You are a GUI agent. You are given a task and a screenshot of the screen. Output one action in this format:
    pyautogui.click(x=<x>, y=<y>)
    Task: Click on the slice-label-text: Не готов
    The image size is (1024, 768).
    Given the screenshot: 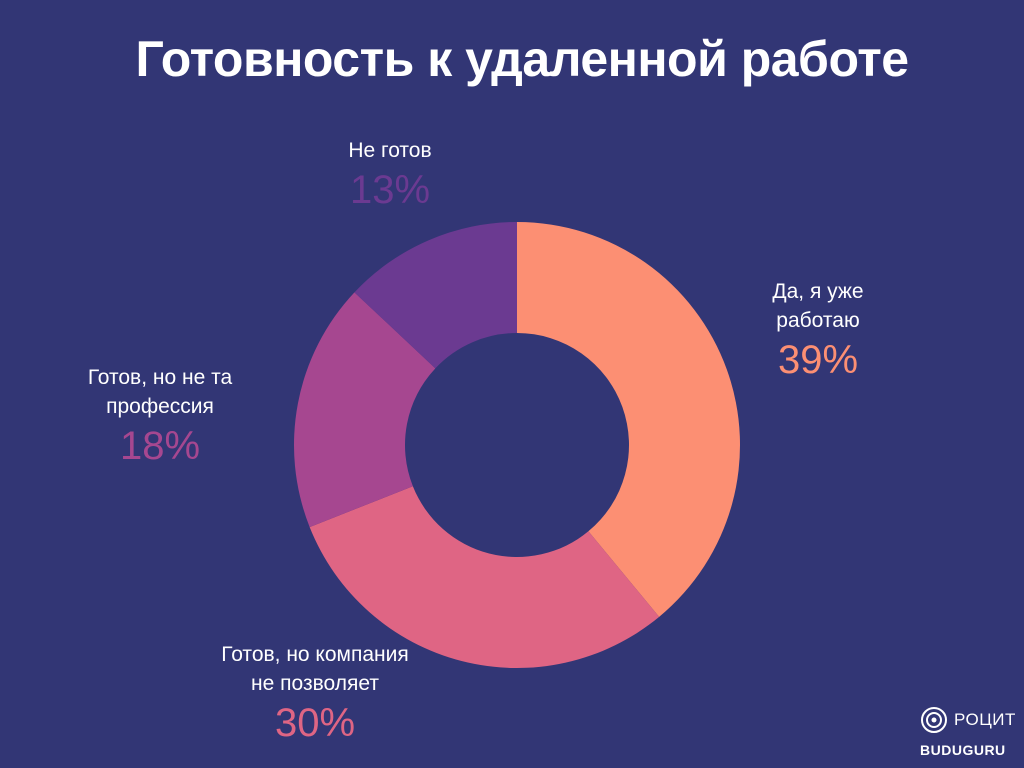 What is the action you would take?
    pyautogui.click(x=390, y=150)
    